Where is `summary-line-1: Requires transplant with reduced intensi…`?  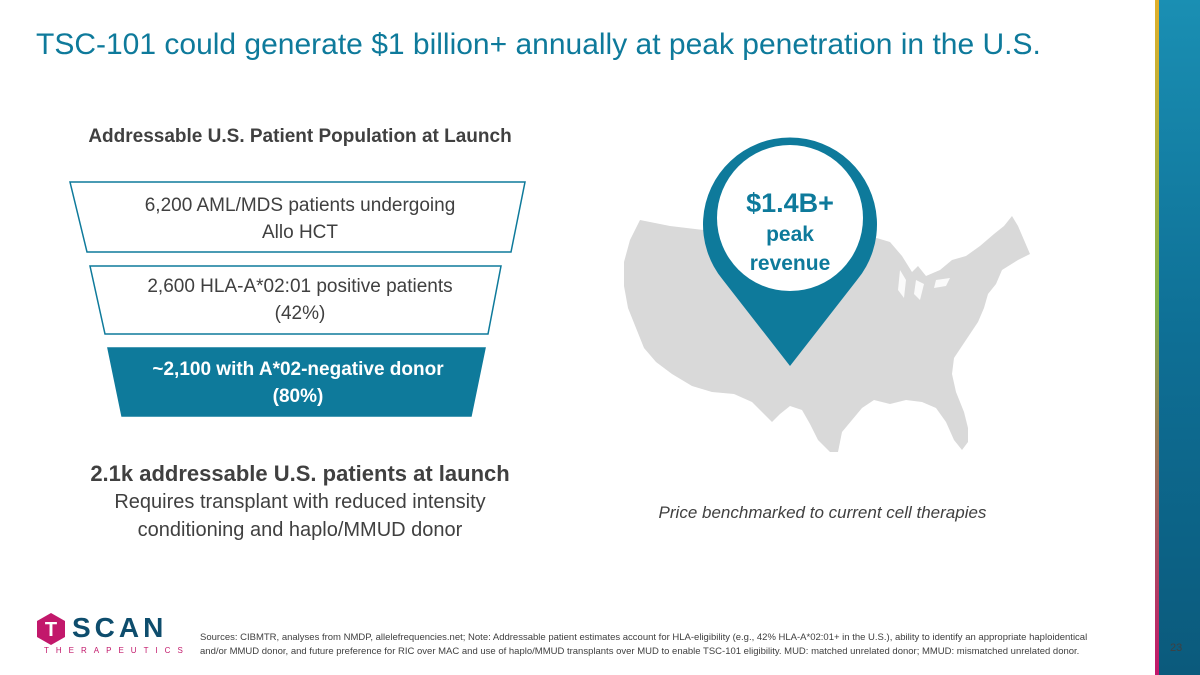 summary-line-1: Requires transplant with reduced intensi… is located at coordinates (300, 502).